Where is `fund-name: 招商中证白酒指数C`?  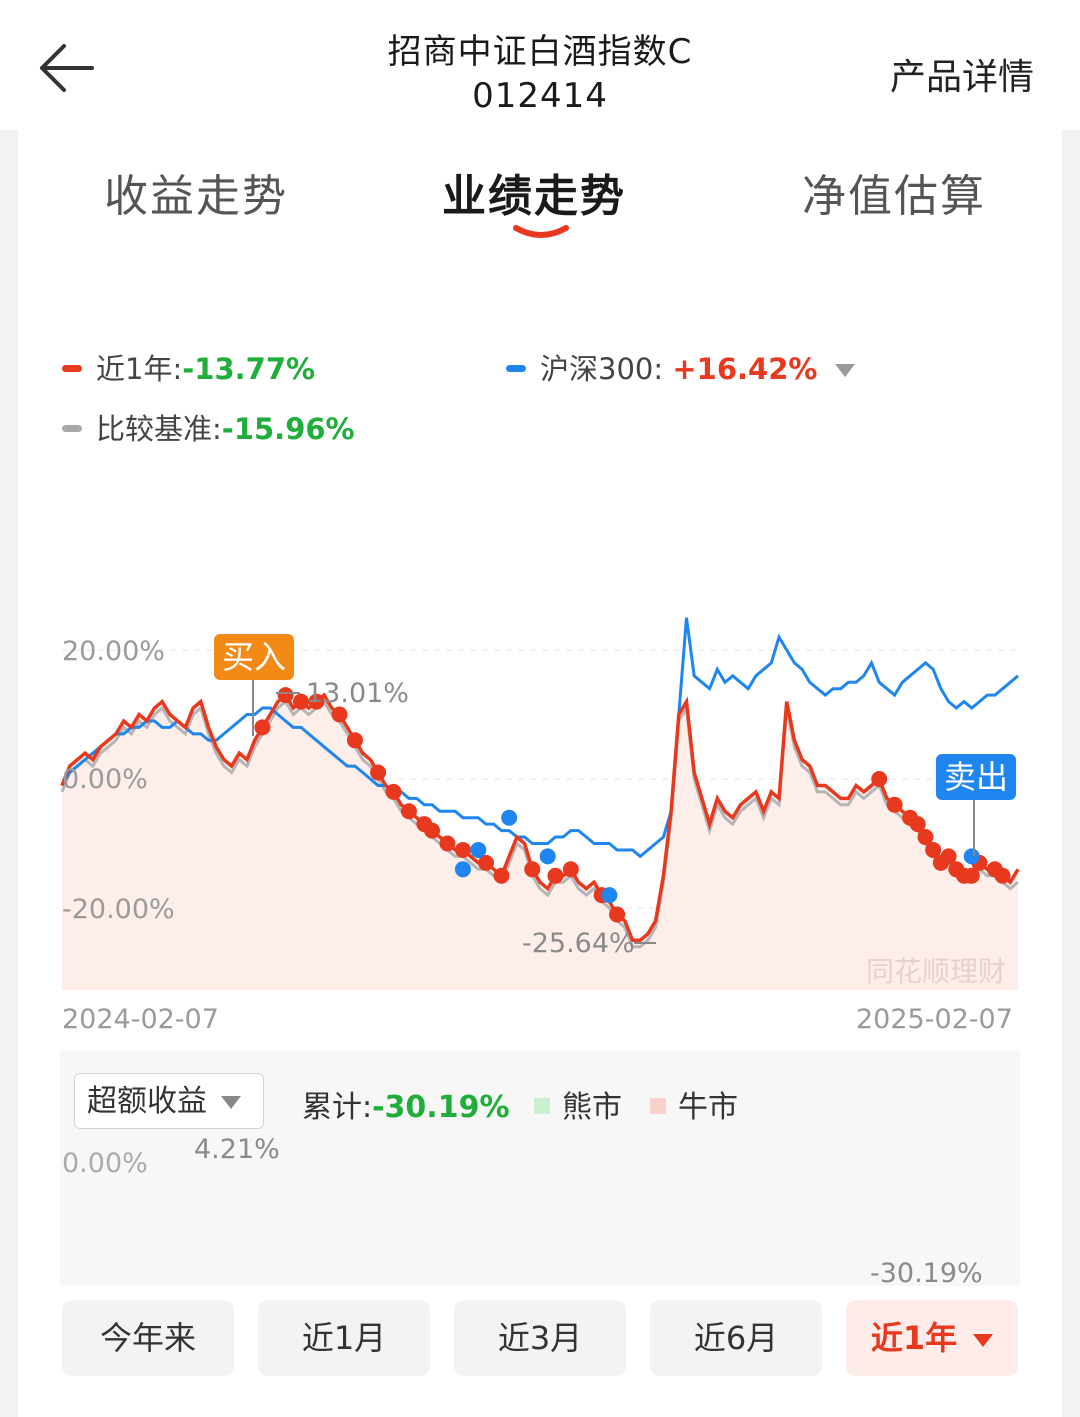 fund-name: 招商中证白酒指数C is located at coordinates (540, 52).